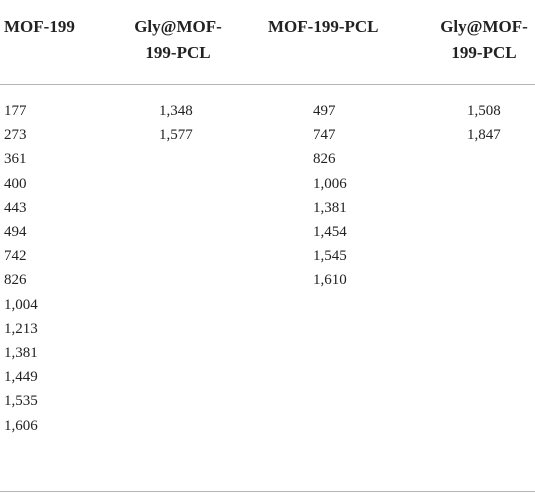  What do you see at coordinates (15, 135) in the screenshot?
I see `table-cell: 273` at bounding box center [15, 135].